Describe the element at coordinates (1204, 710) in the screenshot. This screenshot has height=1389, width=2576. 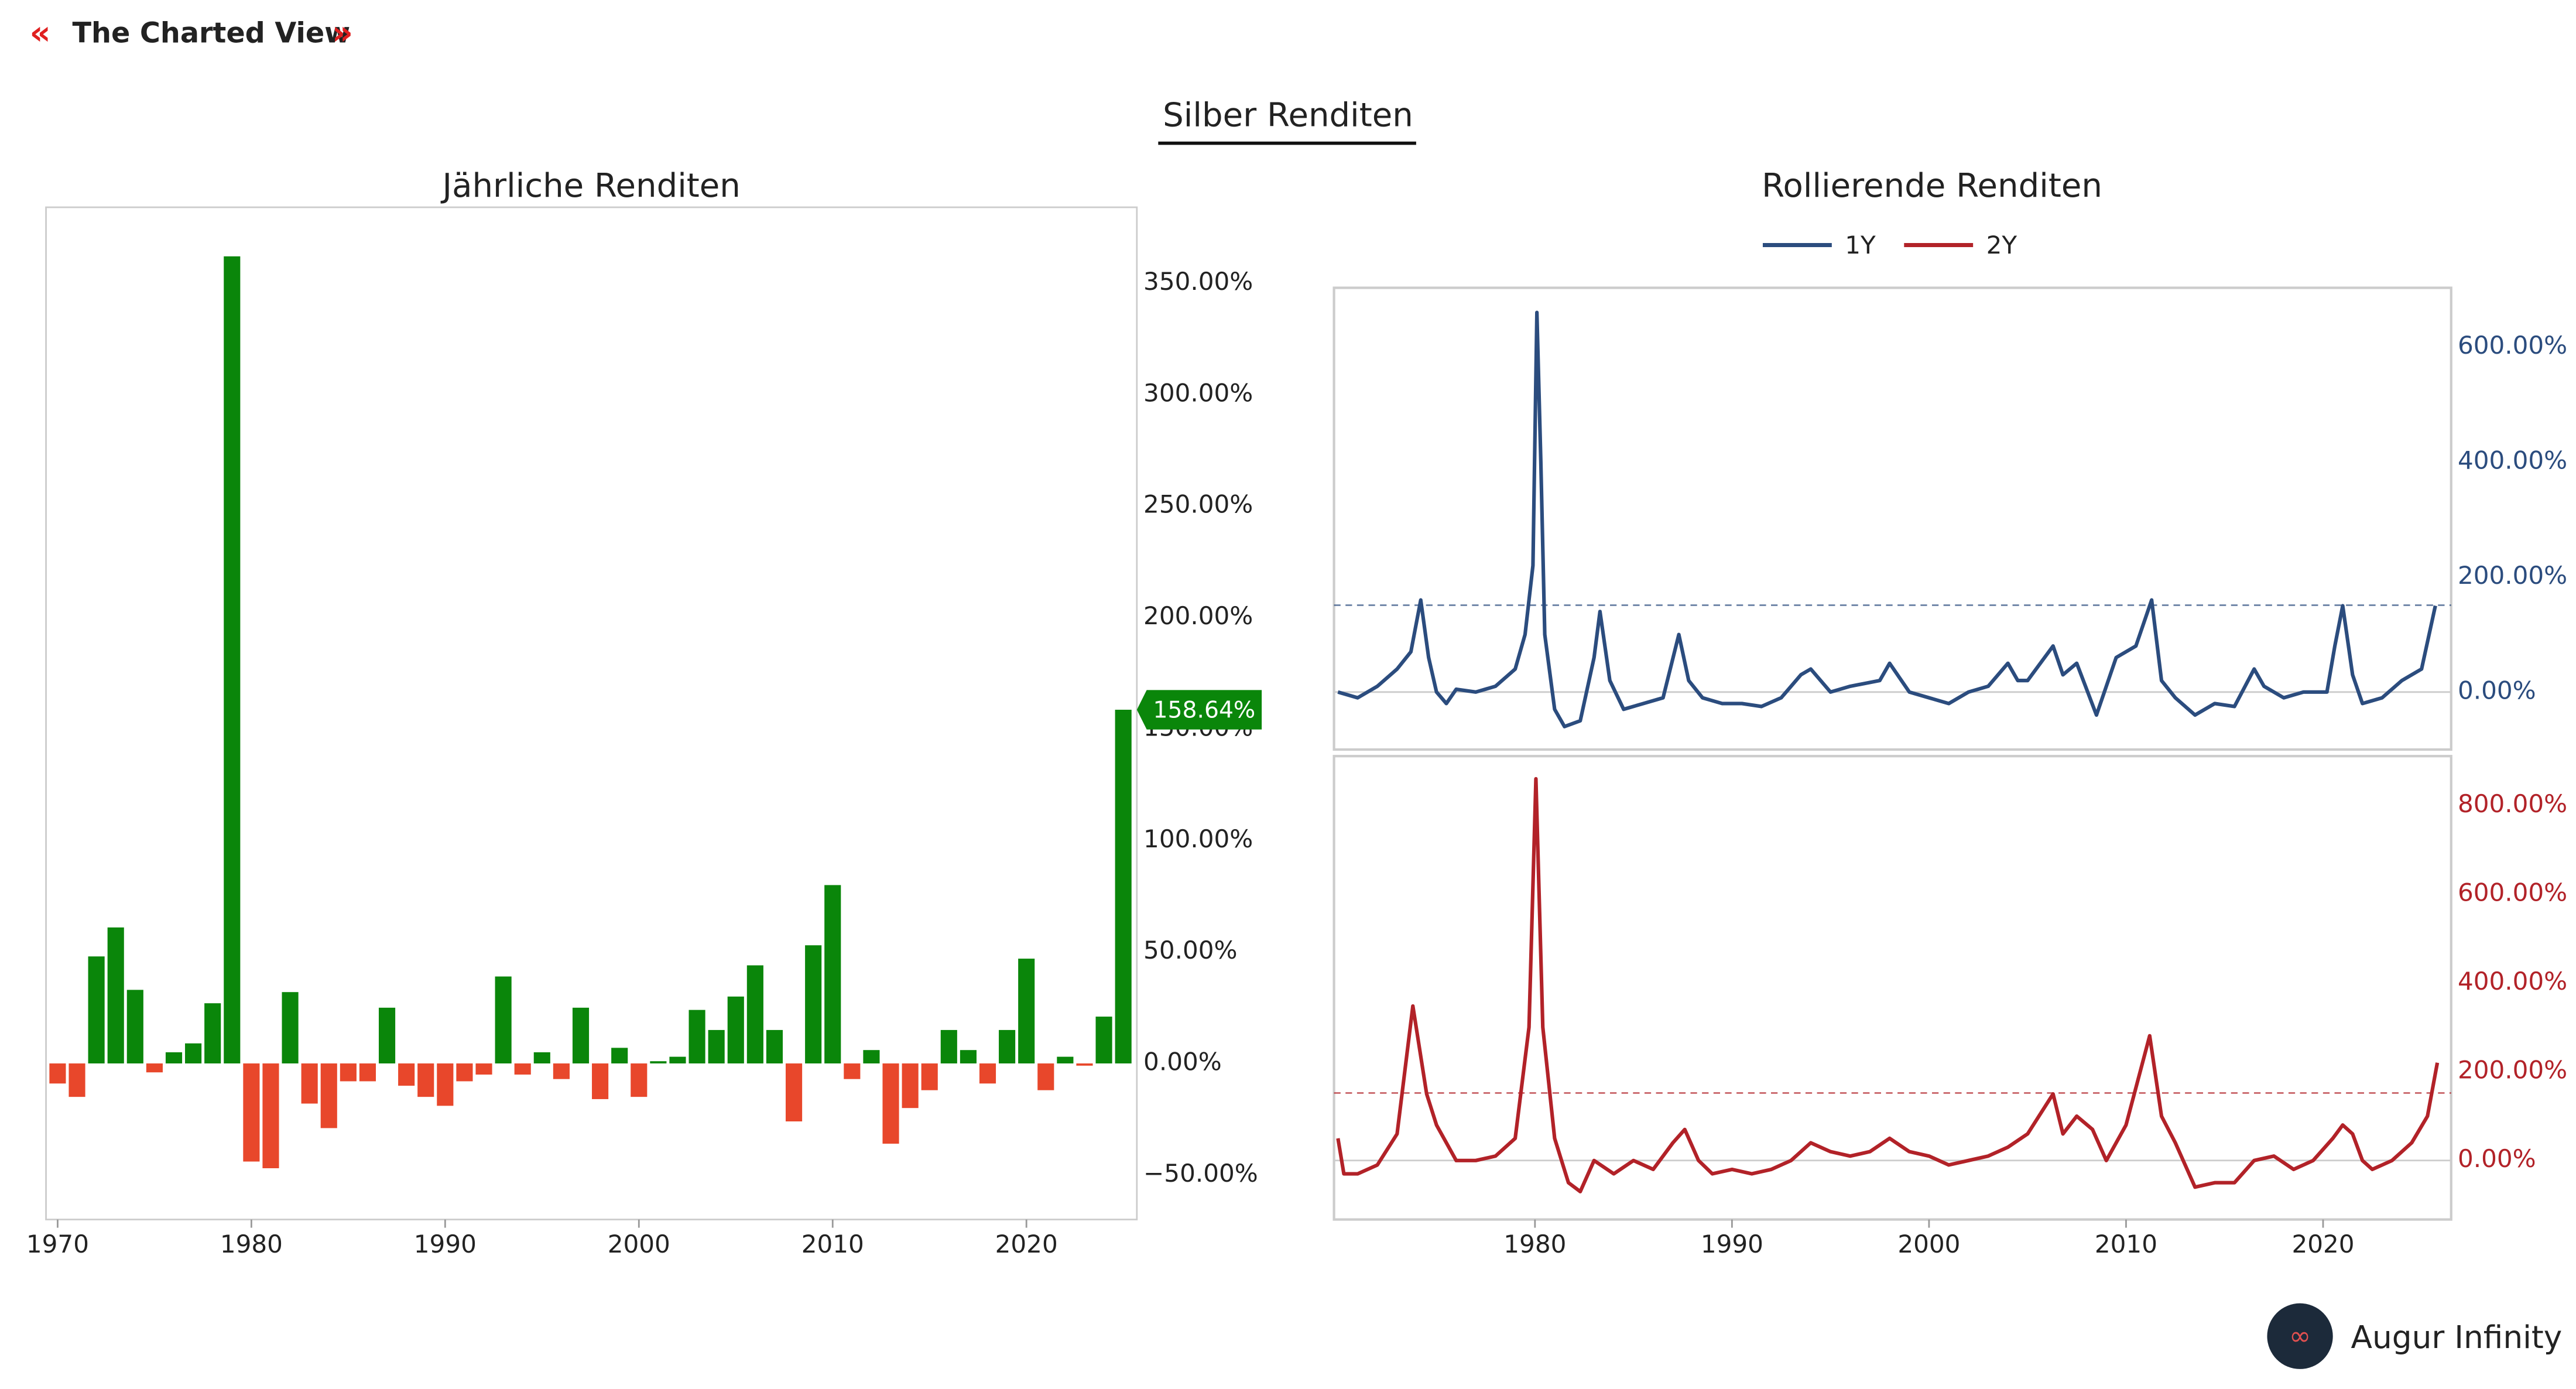
I see `value-label: 158.64%` at that location.